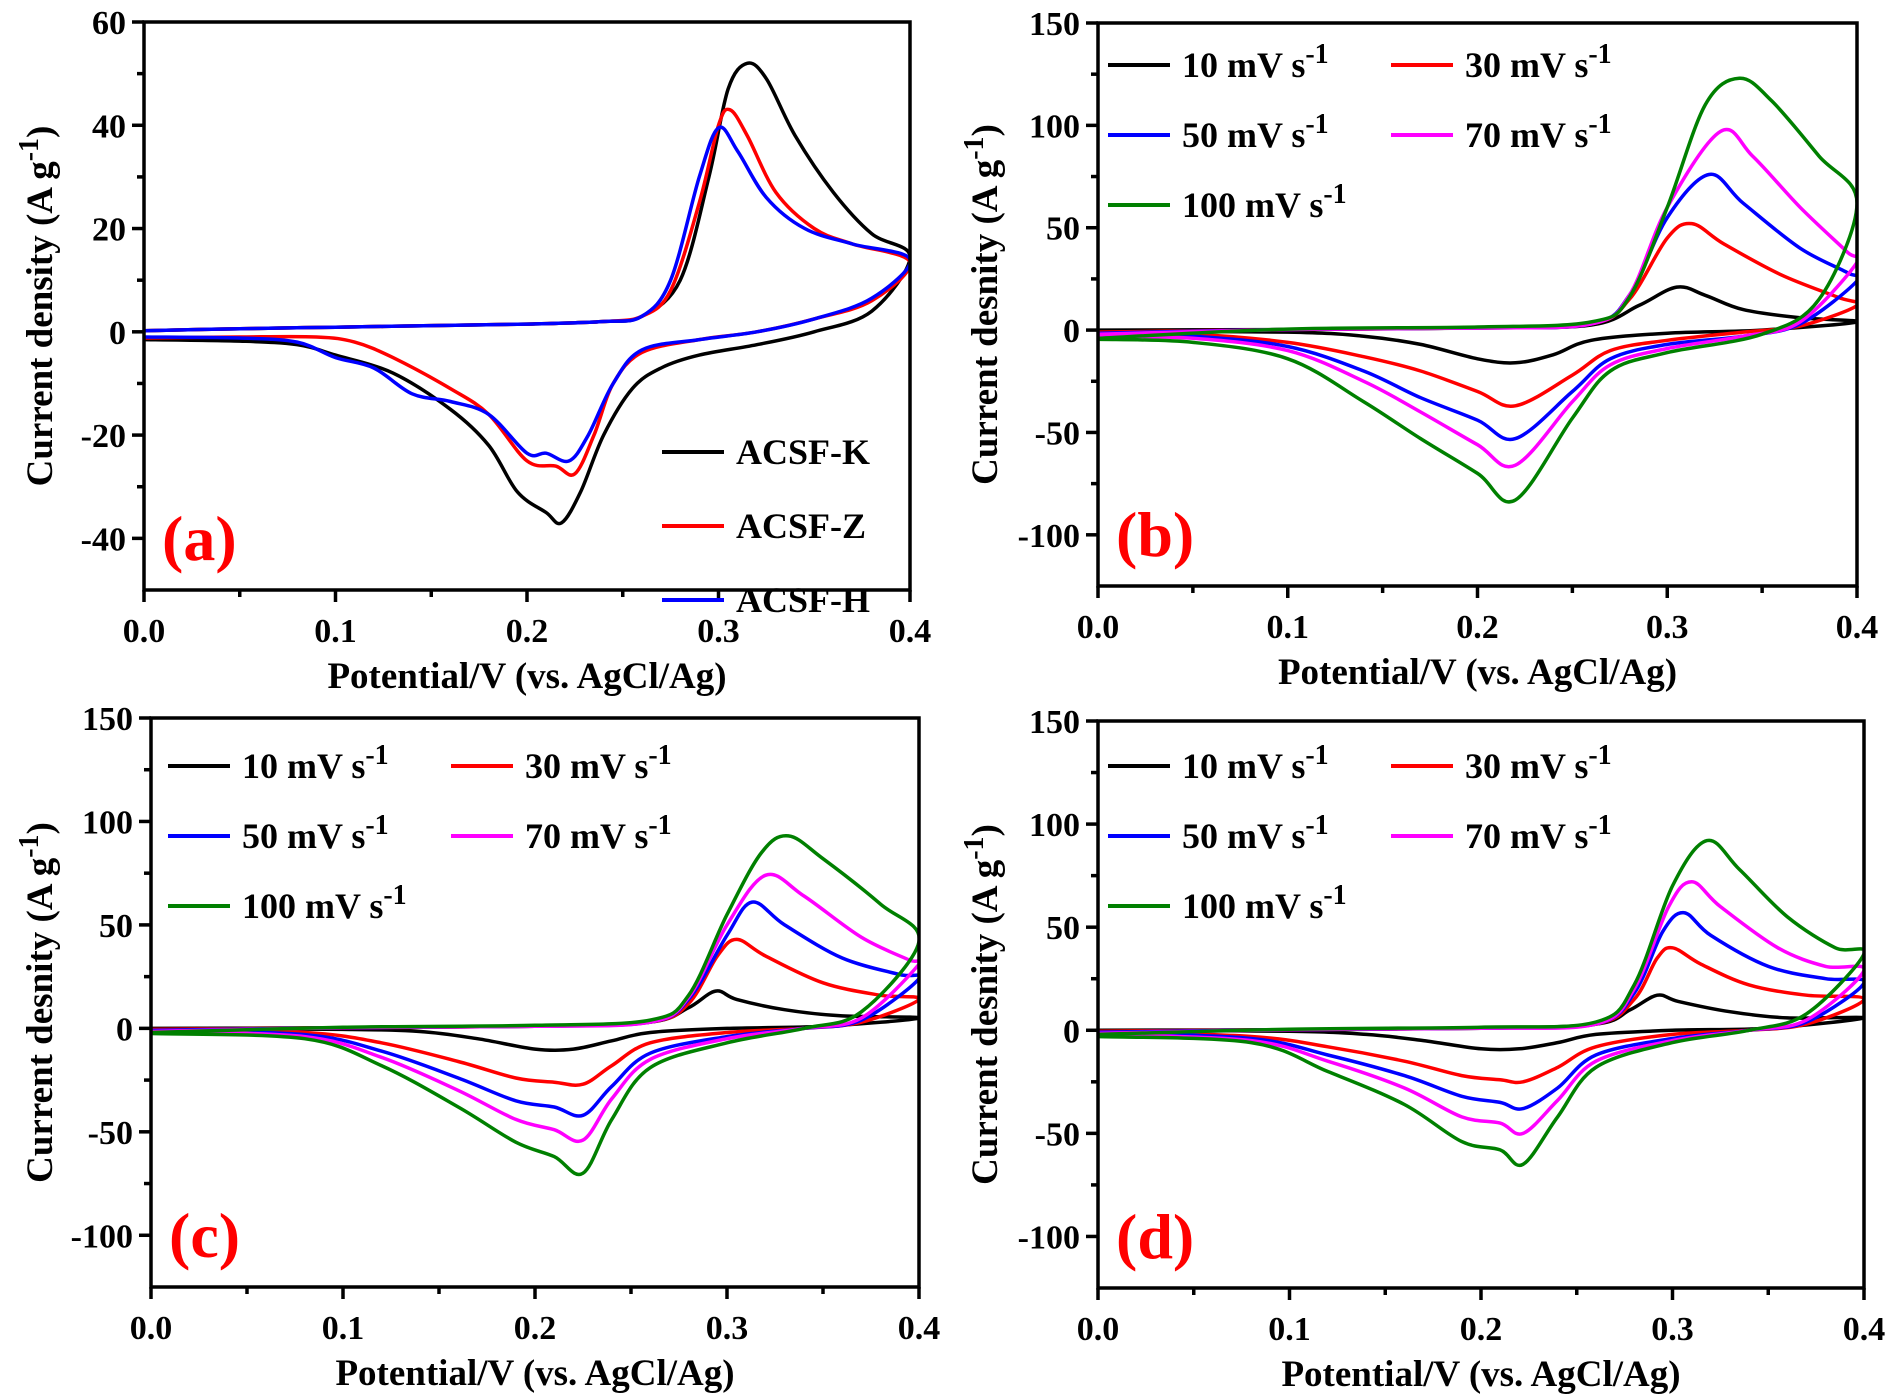  What do you see at coordinates (803, 600) in the screenshot?
I see `legend-label: ACSF-H` at bounding box center [803, 600].